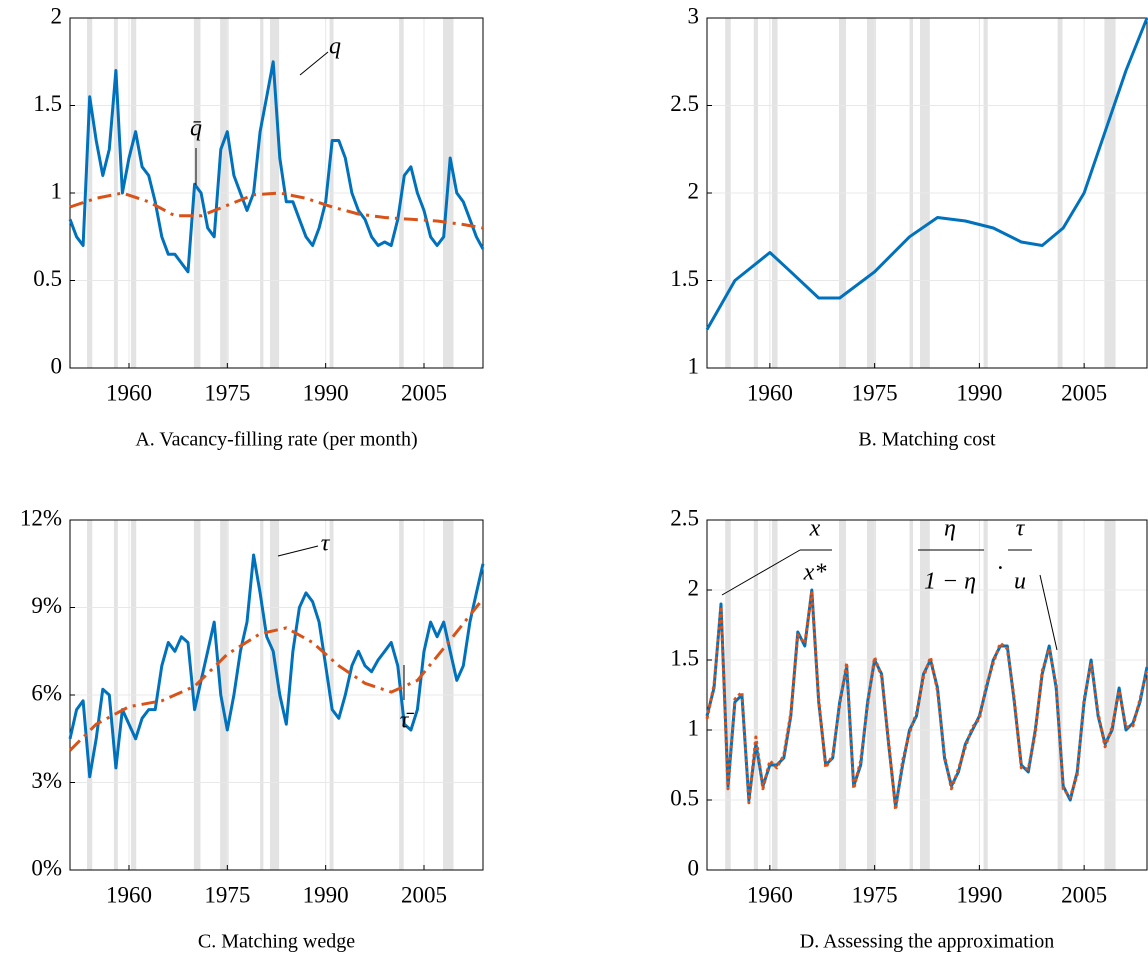 Image resolution: width=1148 pixels, height=964 pixels. I want to click on y-tick-label: 9%, so click(46, 605).